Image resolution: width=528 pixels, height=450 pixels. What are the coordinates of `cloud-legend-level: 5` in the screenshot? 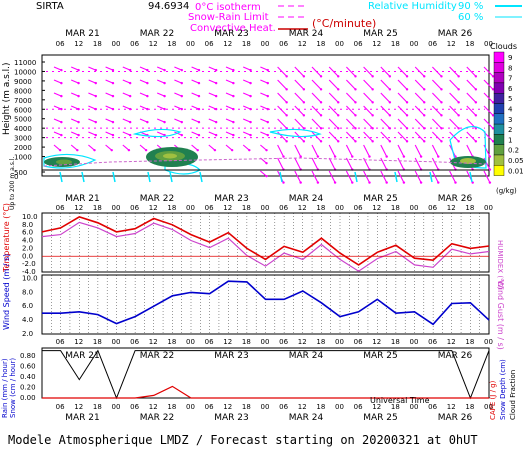 It's located at (510, 99).